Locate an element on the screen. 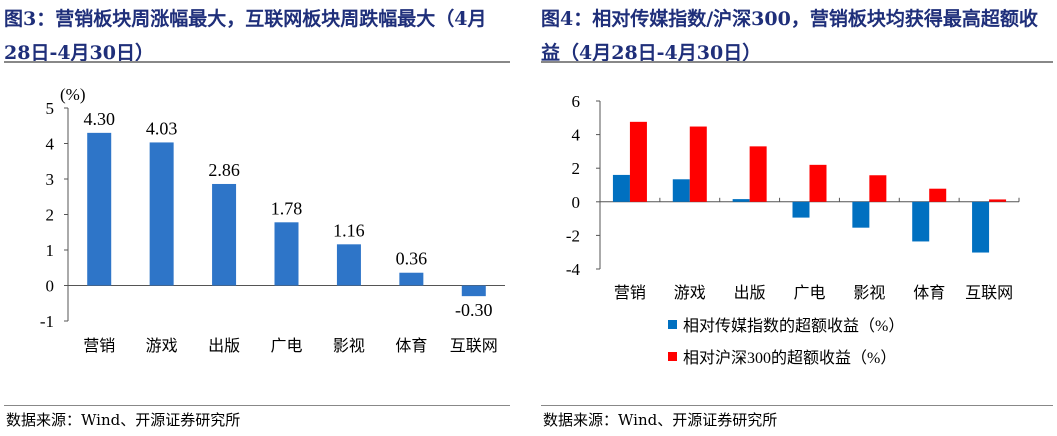 The image size is (1057, 436). figure3-title: 图3：营销板块周涨幅最大，互联网板块周跌幅最大（4月28日-4月30日） is located at coordinates (245, 36).